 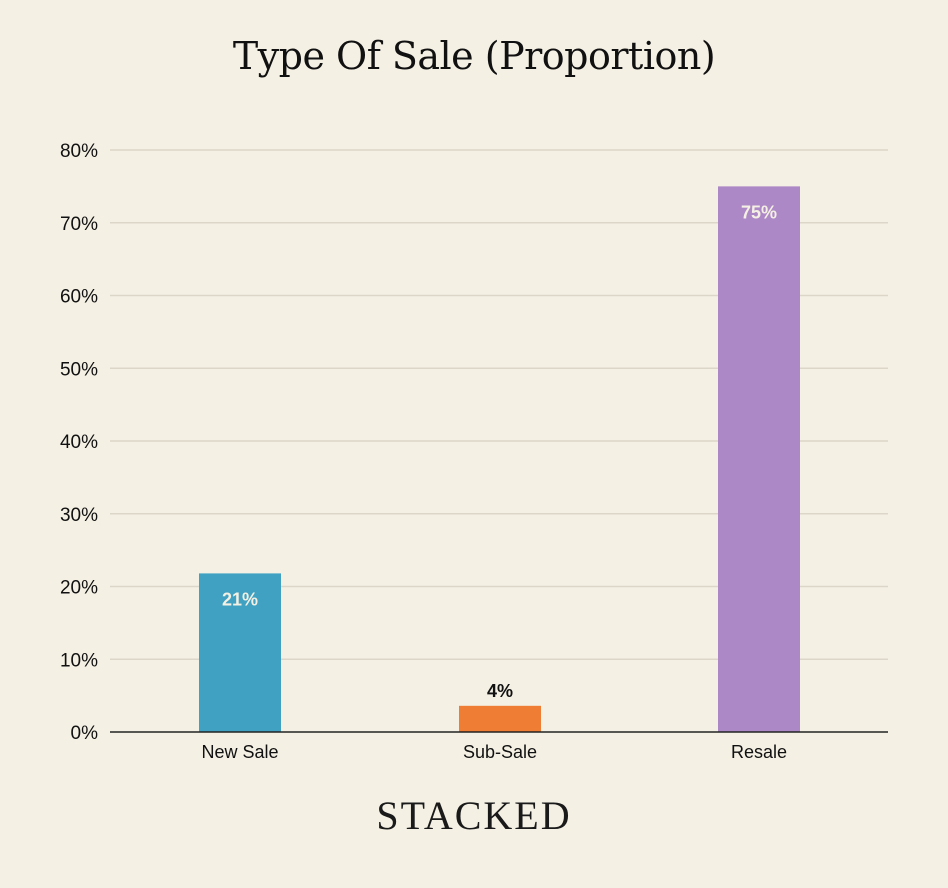 What do you see at coordinates (474, 815) in the screenshot?
I see `brand-logo-text: STACKED` at bounding box center [474, 815].